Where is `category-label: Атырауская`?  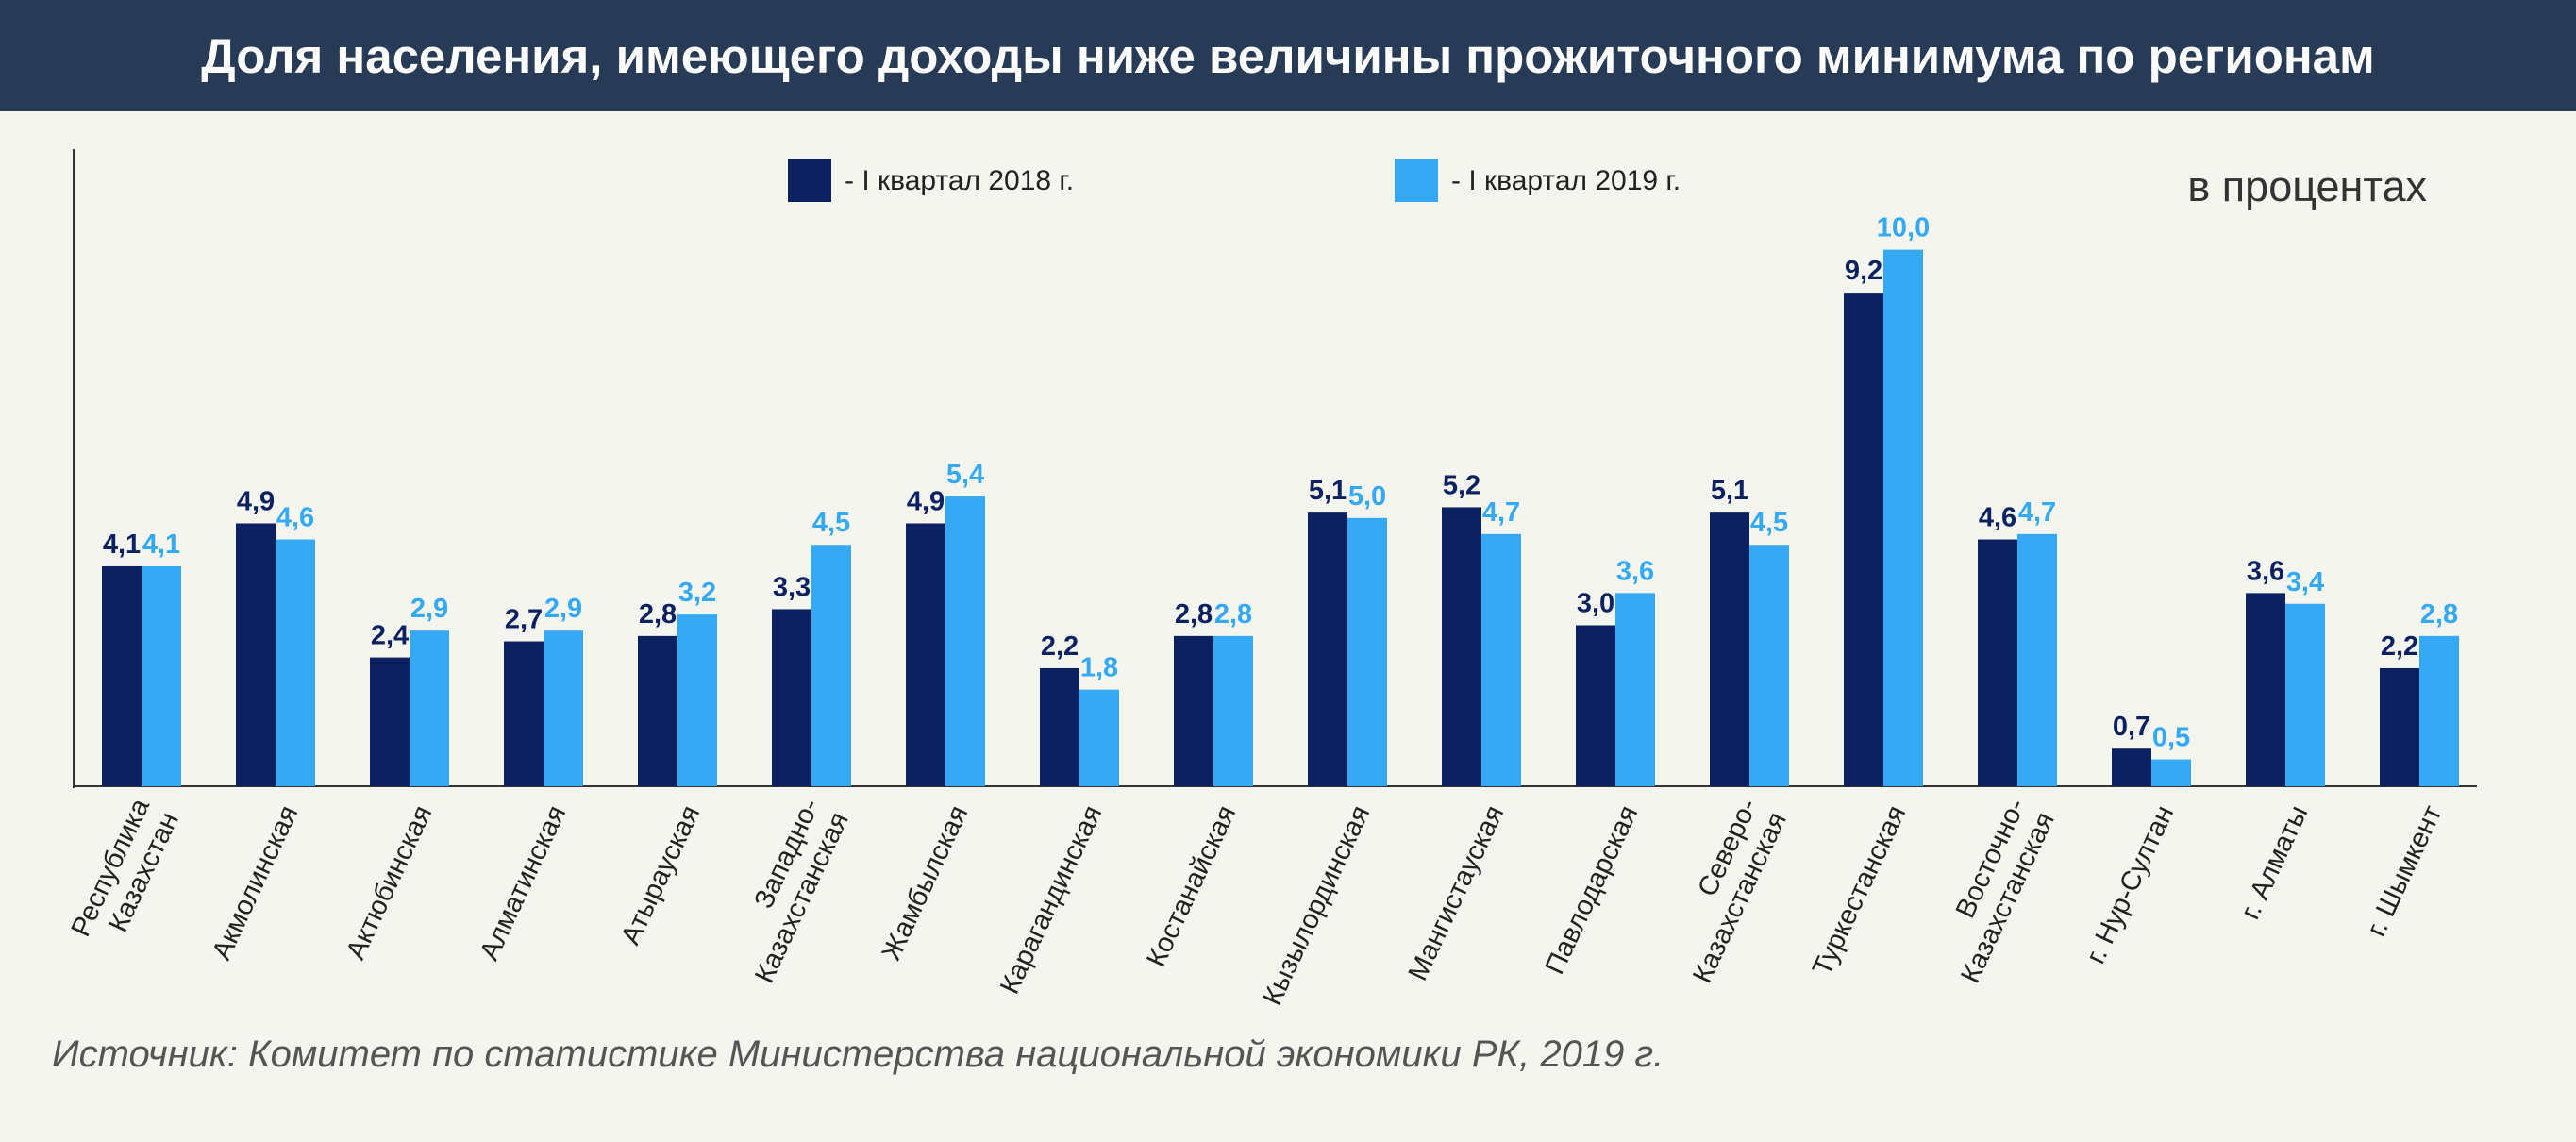
category-label: Атырауская is located at coordinates (660, 875).